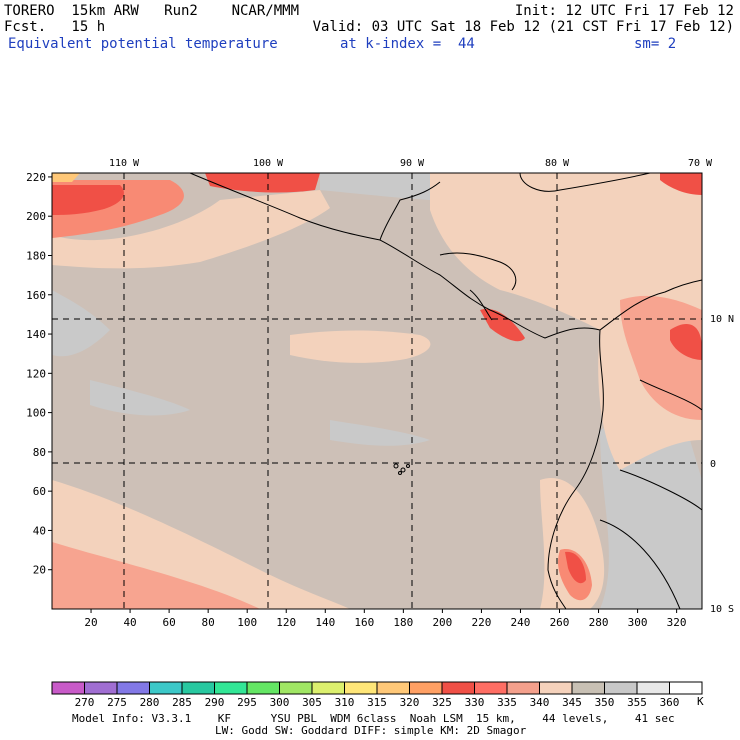 The width and height of the screenshot is (740, 740). I want to click on colorbar-level-label: 305, so click(312, 702).